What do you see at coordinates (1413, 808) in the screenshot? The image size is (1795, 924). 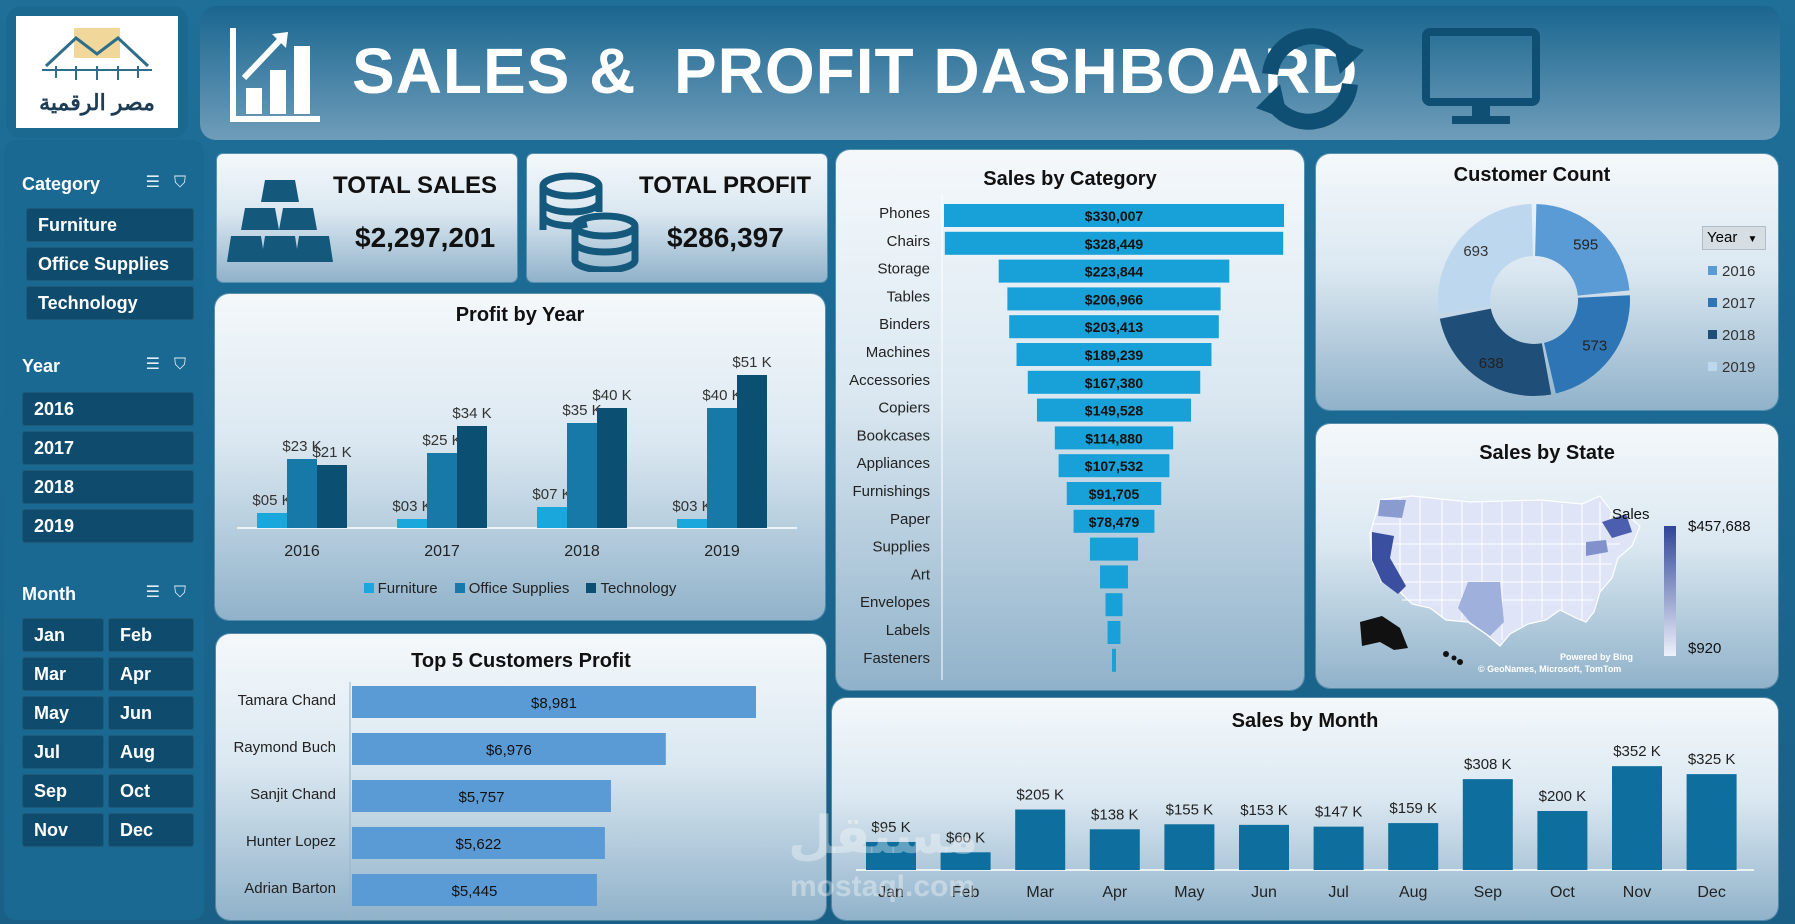 I see `data-label: $159 K` at bounding box center [1413, 808].